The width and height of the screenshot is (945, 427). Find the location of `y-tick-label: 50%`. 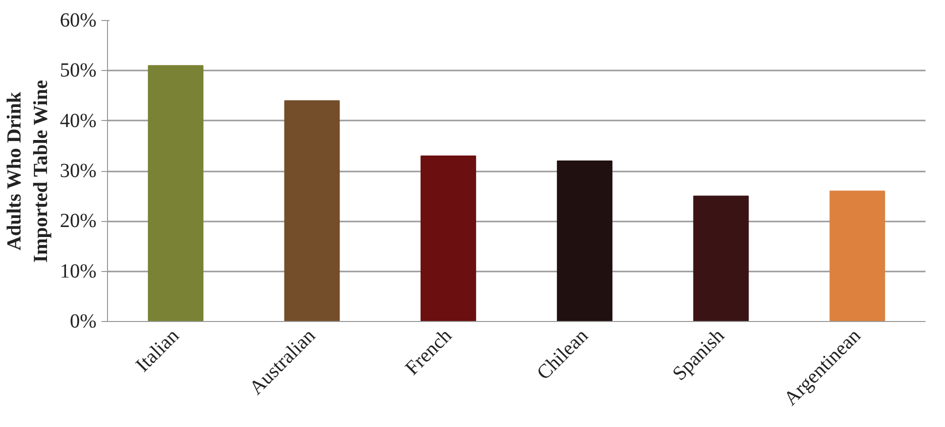

y-tick-label: 50% is located at coordinates (78, 71).